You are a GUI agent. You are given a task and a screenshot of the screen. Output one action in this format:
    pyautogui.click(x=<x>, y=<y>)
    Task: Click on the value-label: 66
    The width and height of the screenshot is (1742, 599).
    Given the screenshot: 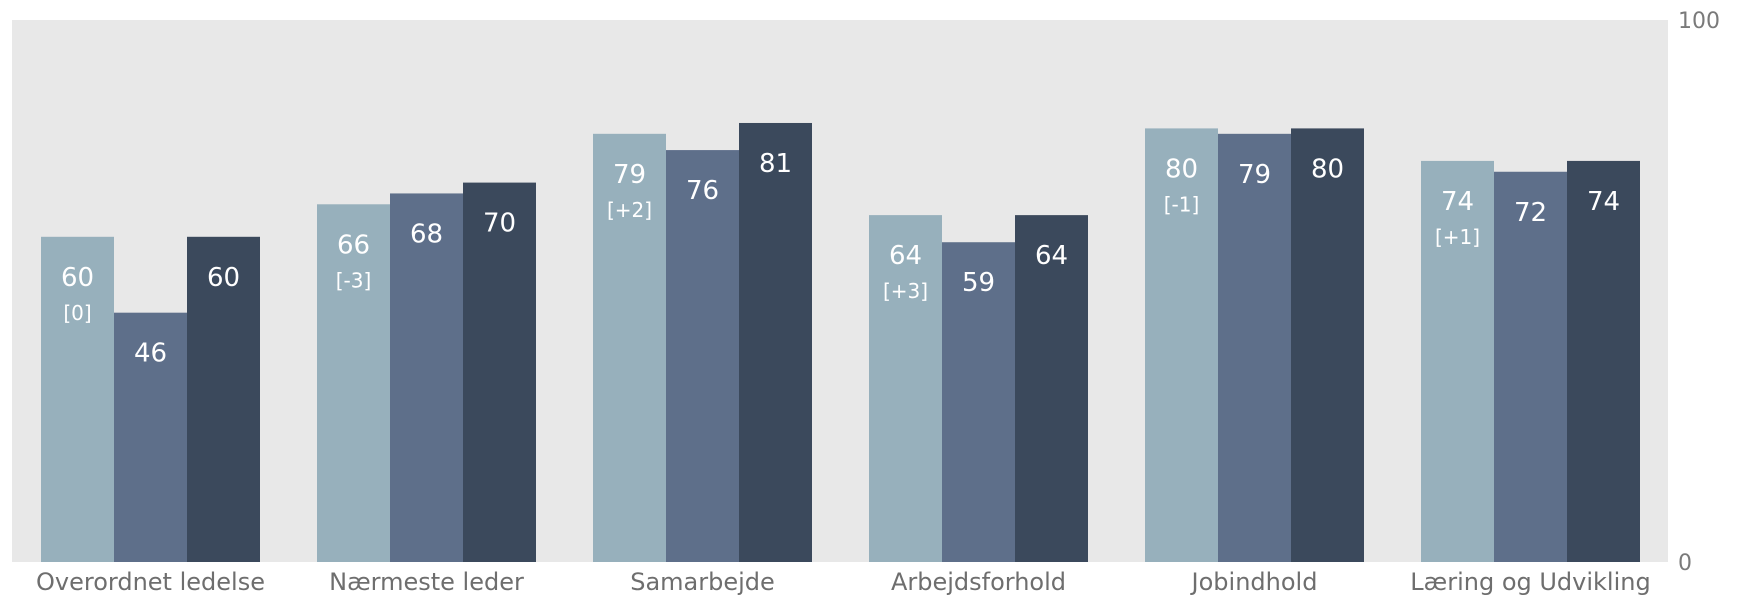 What is the action you would take?
    pyautogui.click(x=353, y=245)
    